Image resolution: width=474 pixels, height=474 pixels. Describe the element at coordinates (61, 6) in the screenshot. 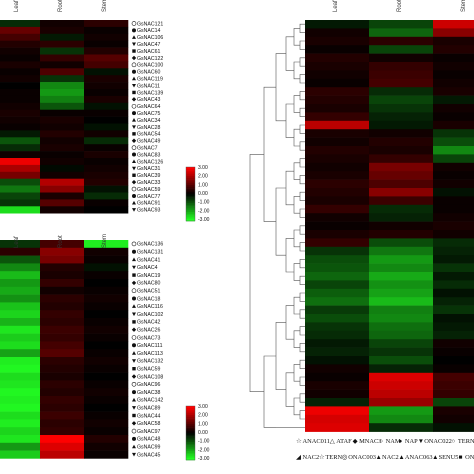

I see `column-label: Root` at that location.